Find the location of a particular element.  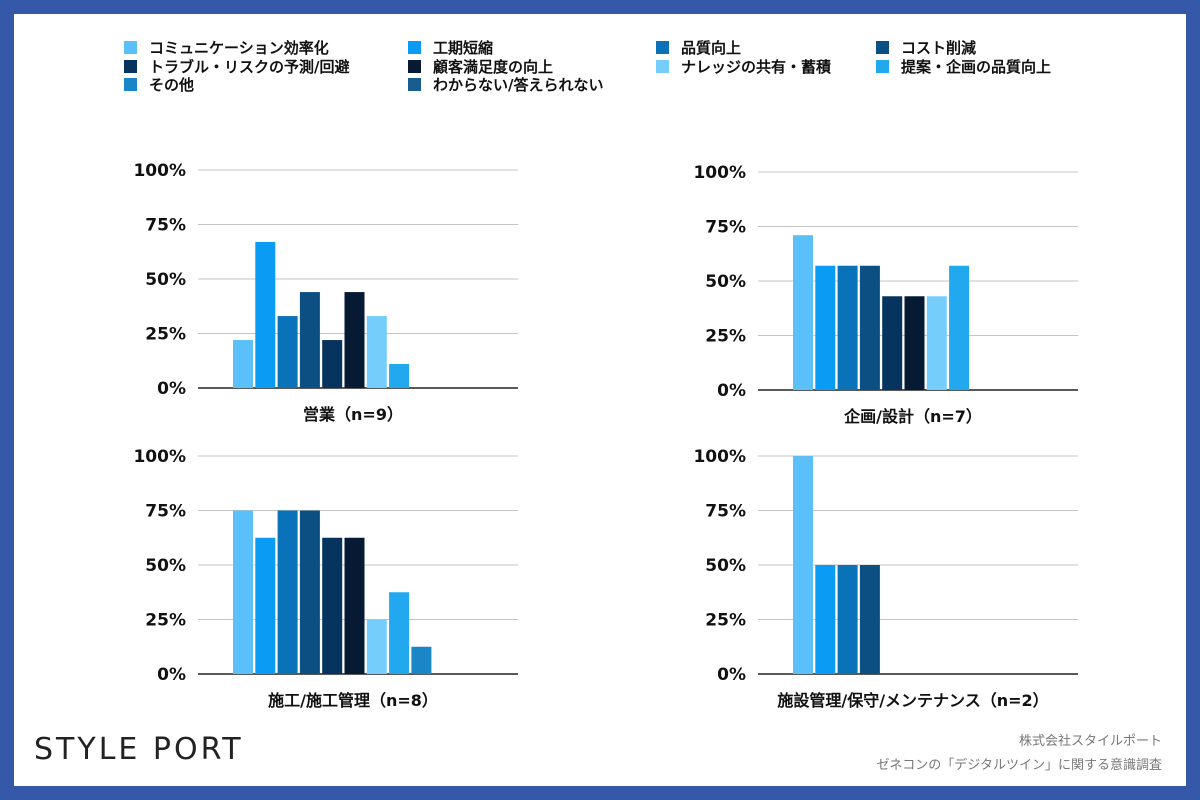

legend-item: トラブル・リスクの予測/回避 is located at coordinates (237, 66).